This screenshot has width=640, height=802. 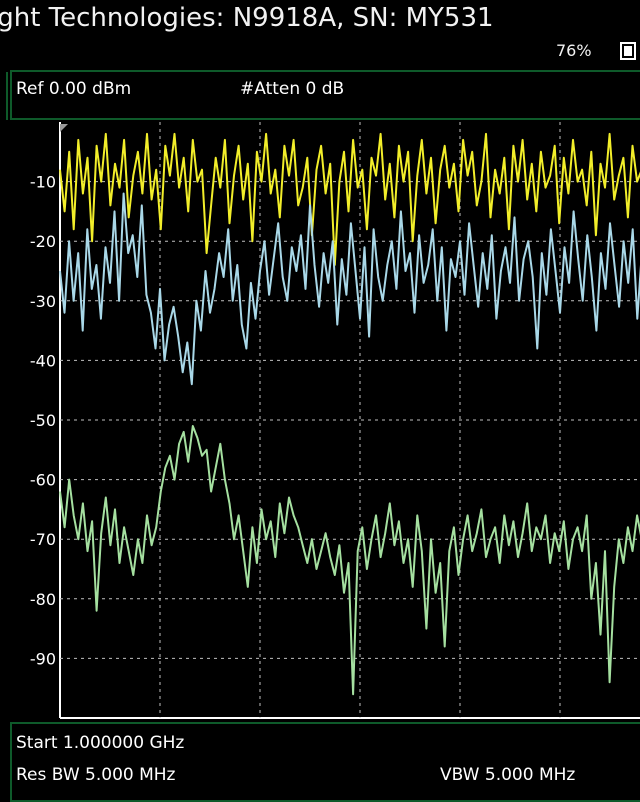 I want to click on header-panel, so click(x=325, y=95).